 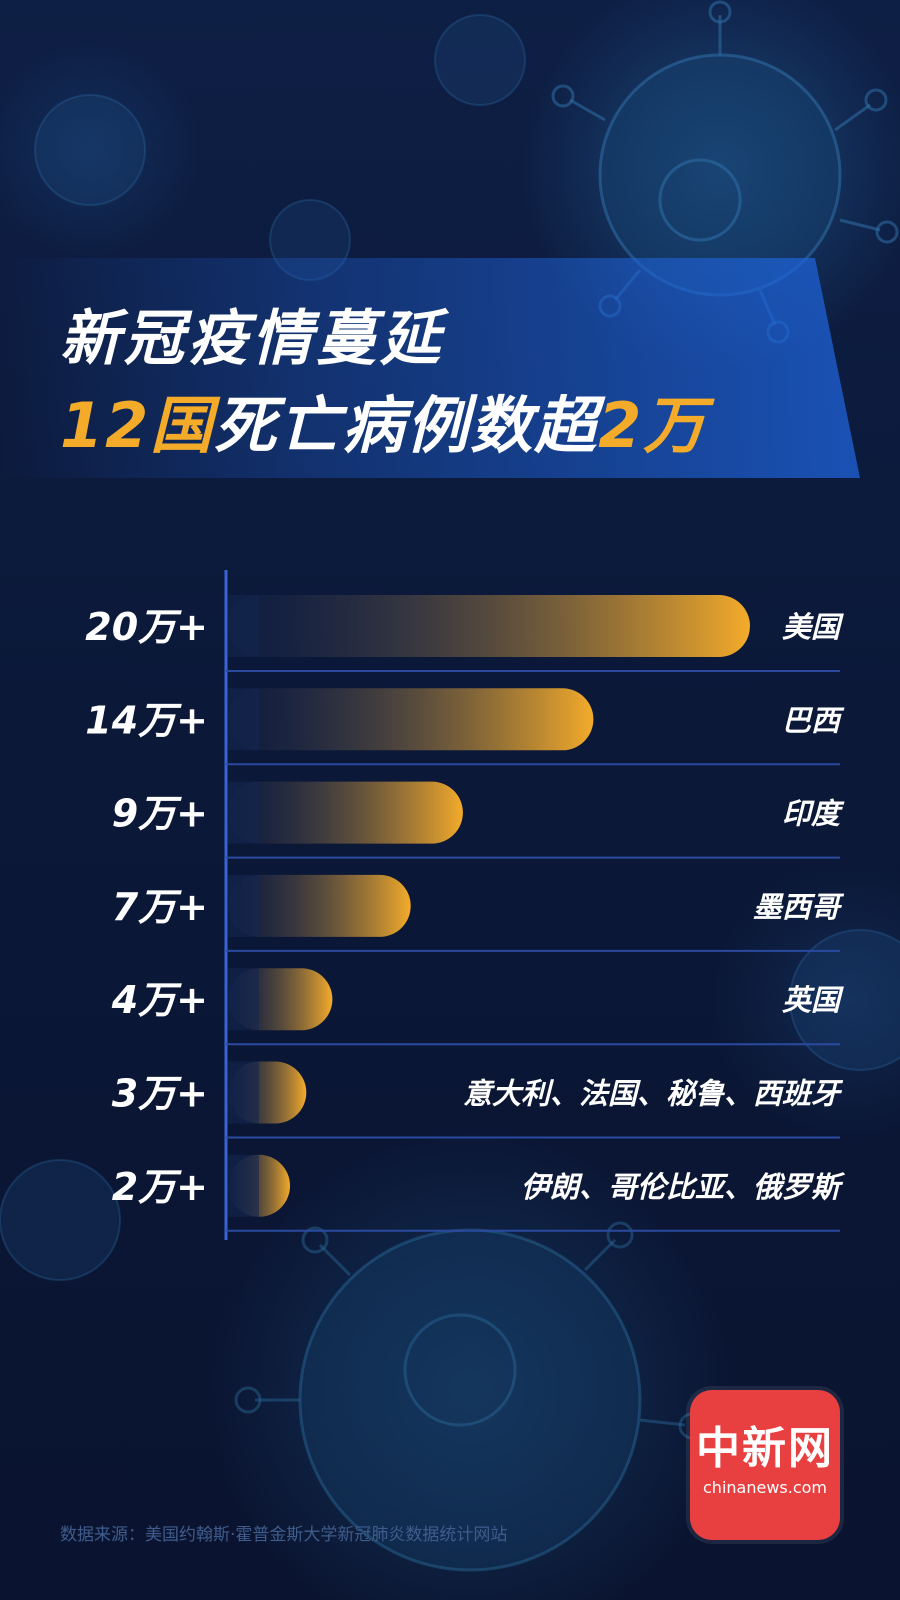 What do you see at coordinates (160, 1187) in the screenshot?
I see `bar-value-label: 2万+` at bounding box center [160, 1187].